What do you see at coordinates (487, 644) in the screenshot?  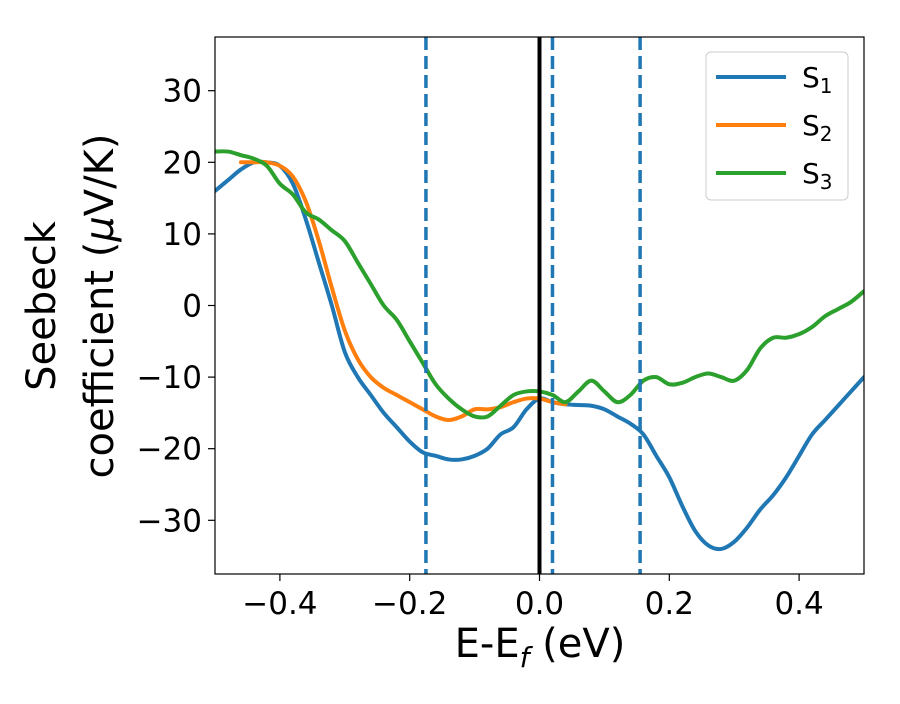 I see `x-axis-label-main: E-E` at bounding box center [487, 644].